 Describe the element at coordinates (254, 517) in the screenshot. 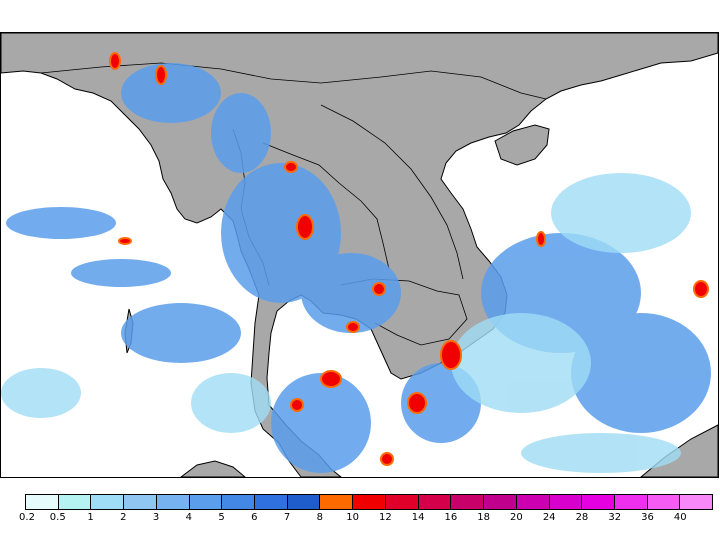

I see `legend-tick-label: 6` at that location.